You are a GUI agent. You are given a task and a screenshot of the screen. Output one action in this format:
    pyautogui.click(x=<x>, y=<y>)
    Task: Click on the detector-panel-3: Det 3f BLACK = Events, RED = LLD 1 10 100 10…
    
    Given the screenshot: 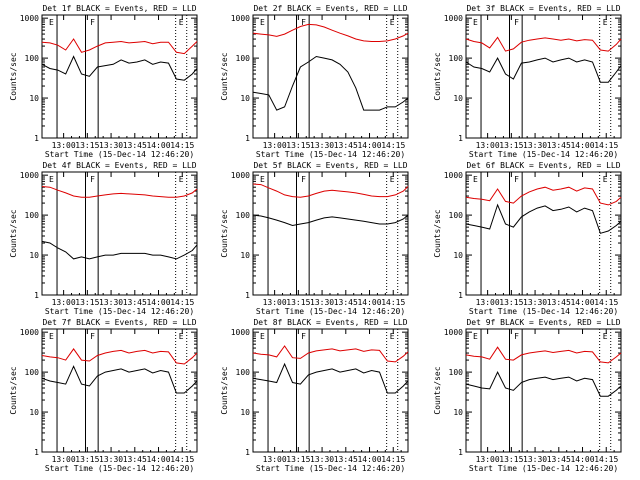 What is the action you would take?
    pyautogui.click(x=527, y=81)
    